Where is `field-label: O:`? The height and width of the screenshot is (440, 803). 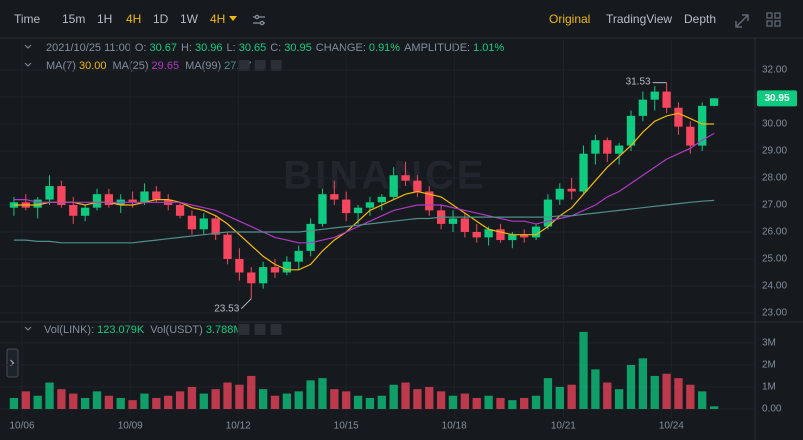 field-label: O: is located at coordinates (141, 48).